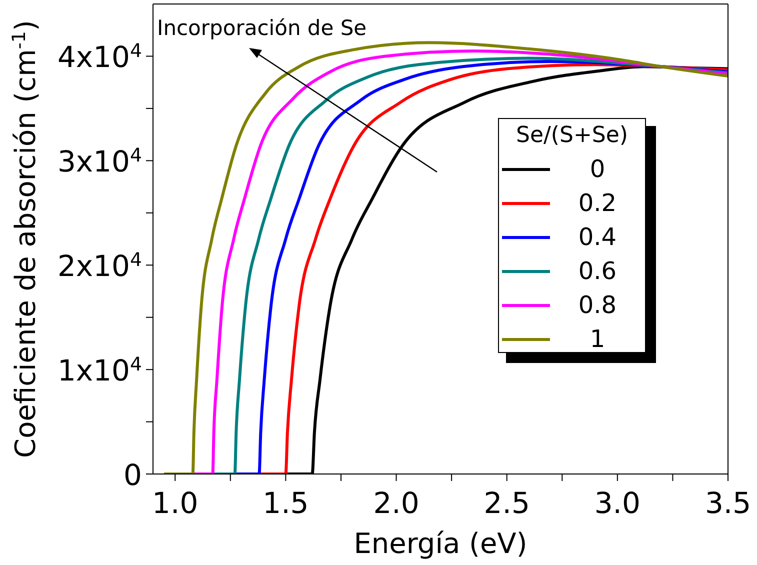  I want to click on annotation: Incorporación de Se, so click(262, 28).